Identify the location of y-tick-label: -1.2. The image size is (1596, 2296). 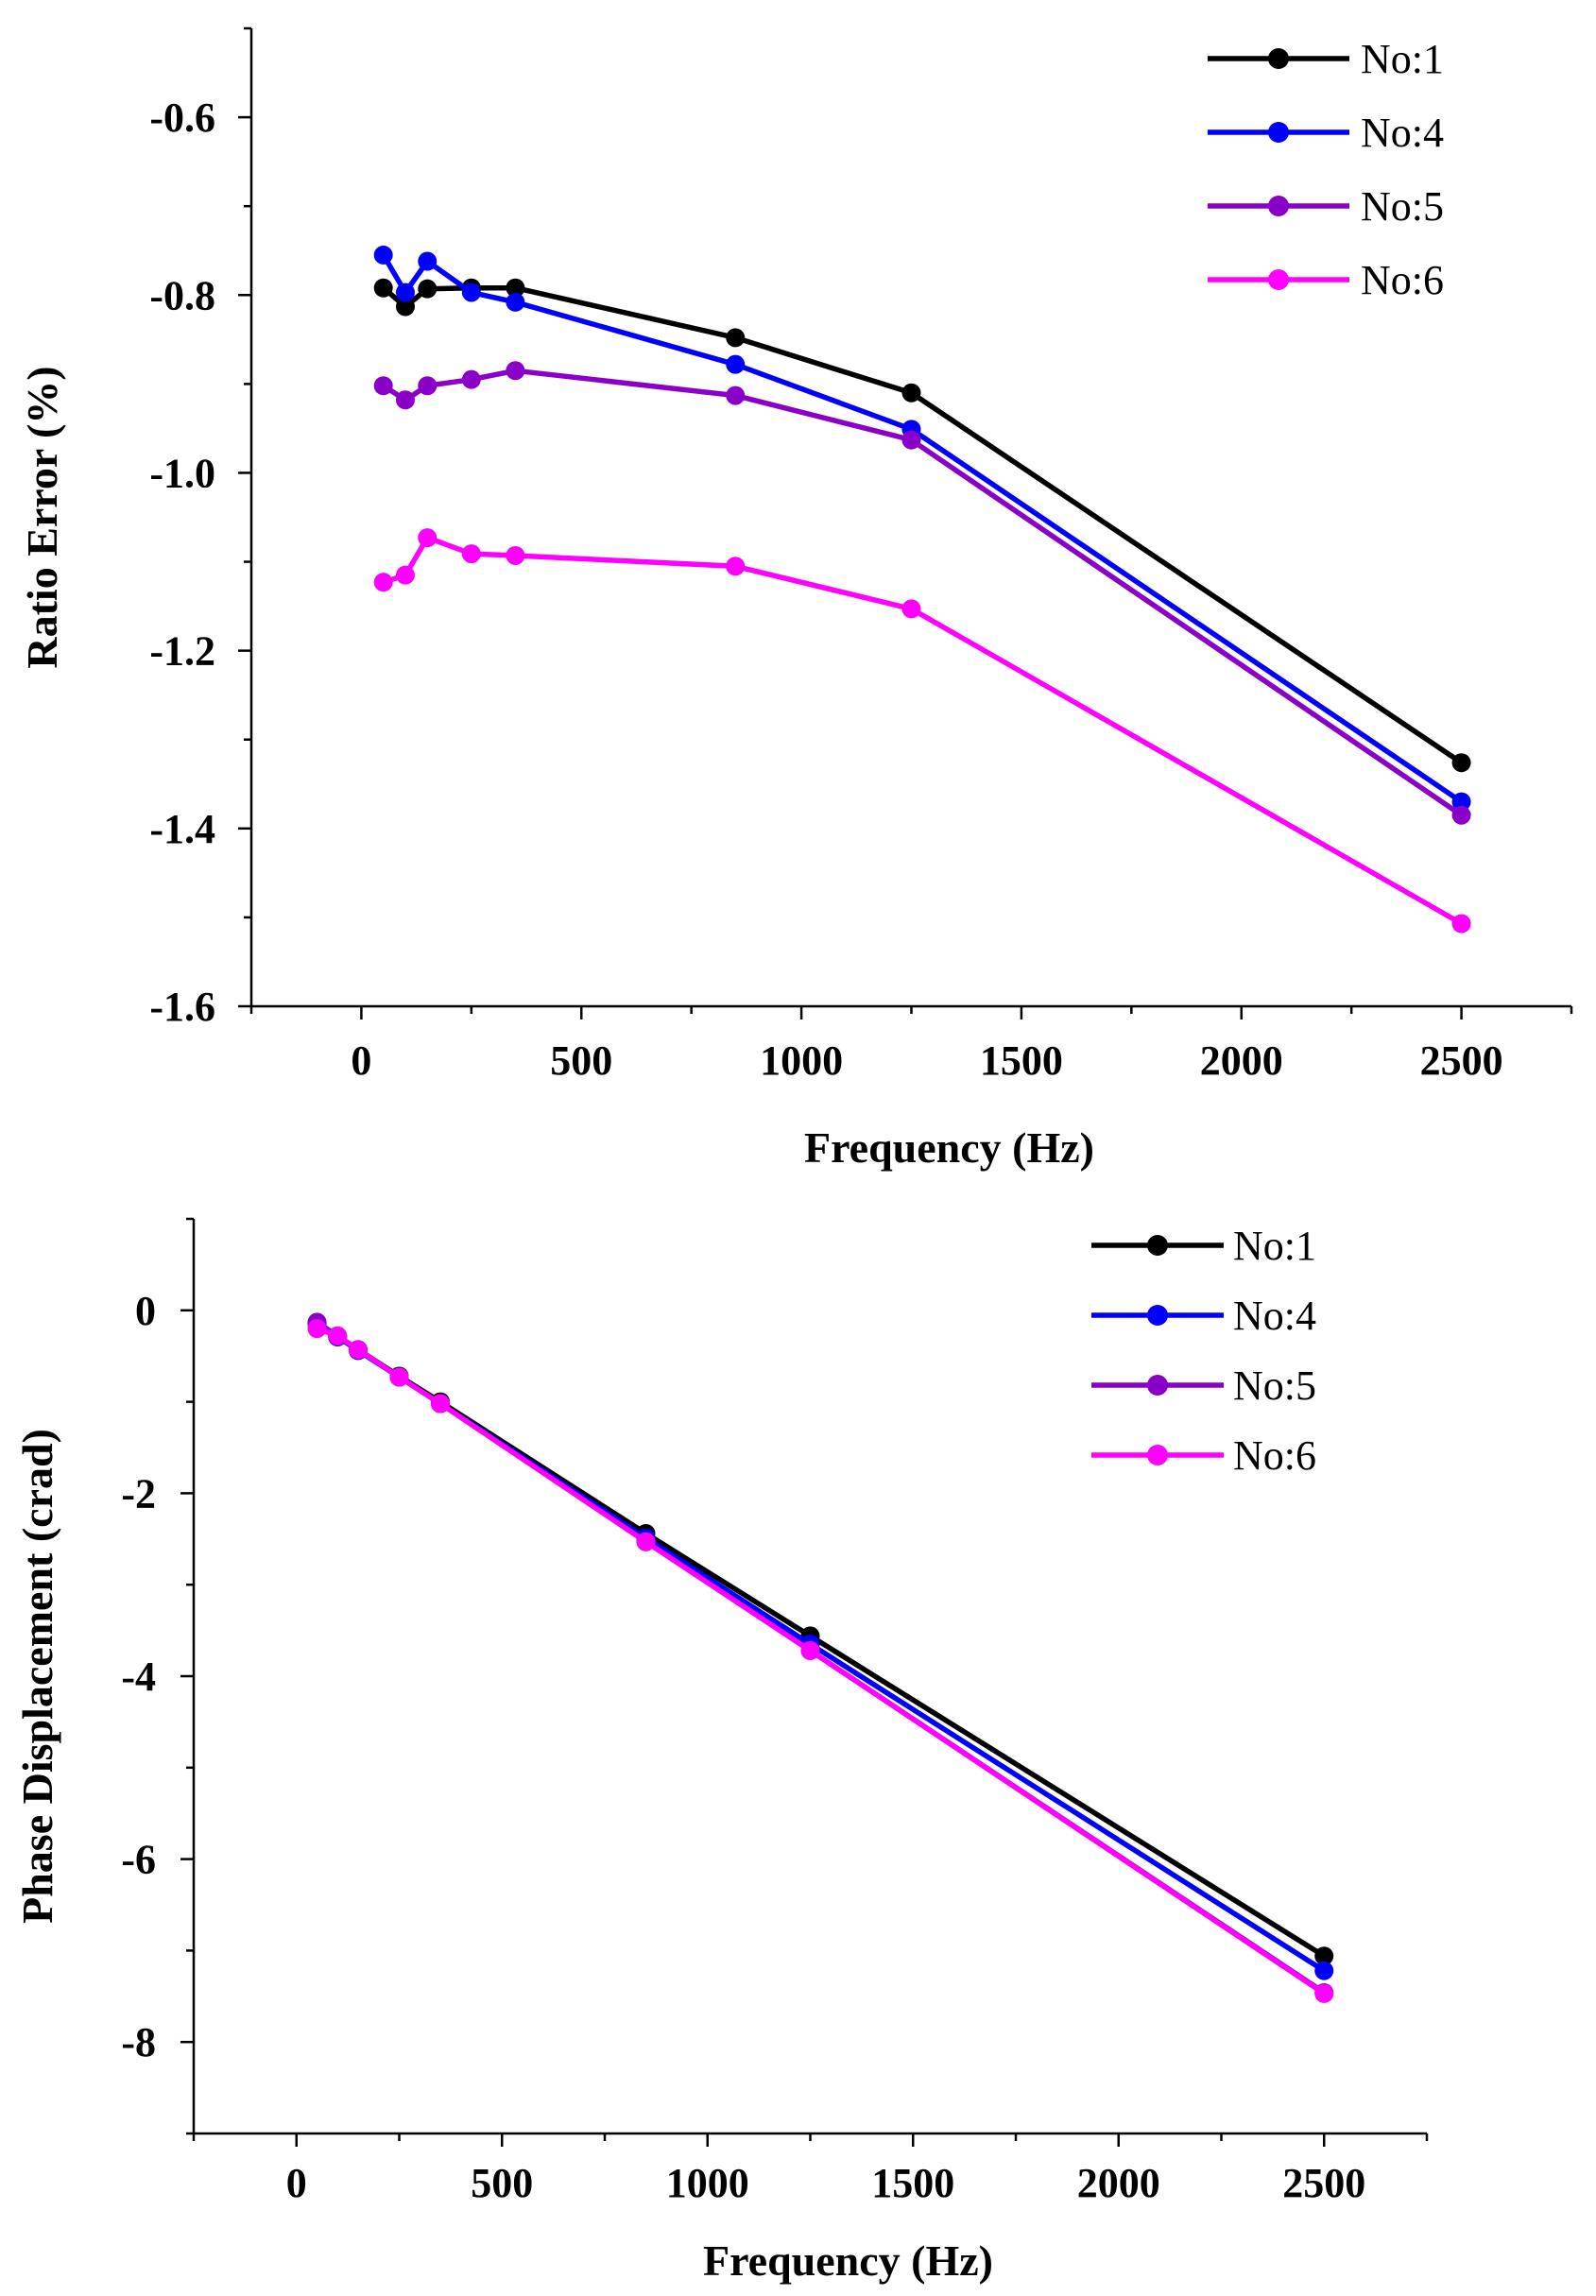
(182, 651).